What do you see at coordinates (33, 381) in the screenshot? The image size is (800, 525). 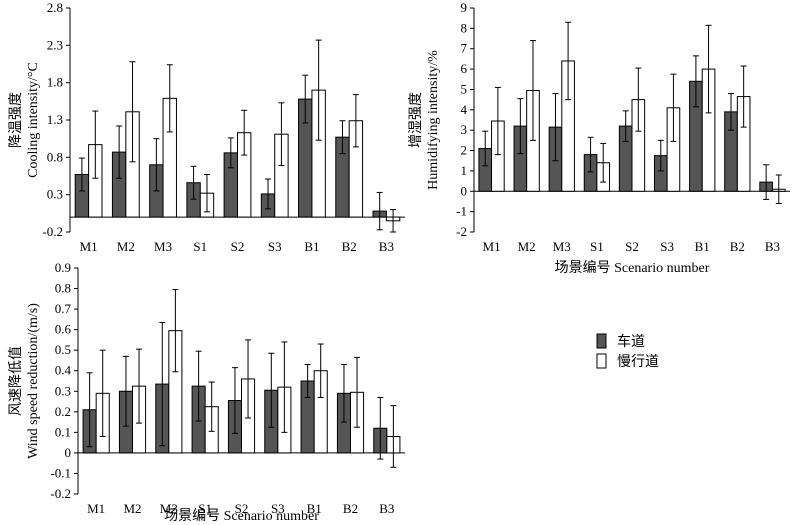 I see `y-axis-title: Wind speed reduction/(m/s)` at bounding box center [33, 381].